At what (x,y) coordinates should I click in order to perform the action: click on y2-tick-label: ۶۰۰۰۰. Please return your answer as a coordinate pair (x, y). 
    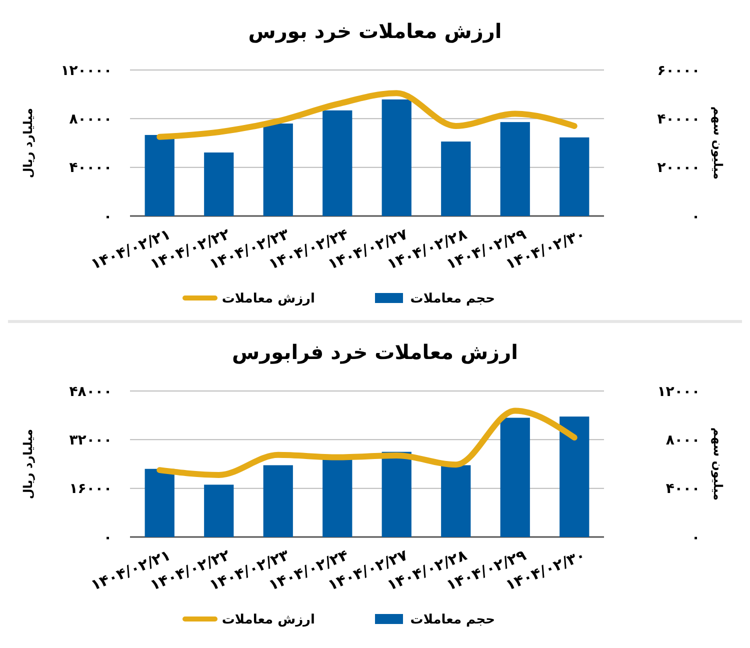
    Looking at the image, I should click on (678, 70).